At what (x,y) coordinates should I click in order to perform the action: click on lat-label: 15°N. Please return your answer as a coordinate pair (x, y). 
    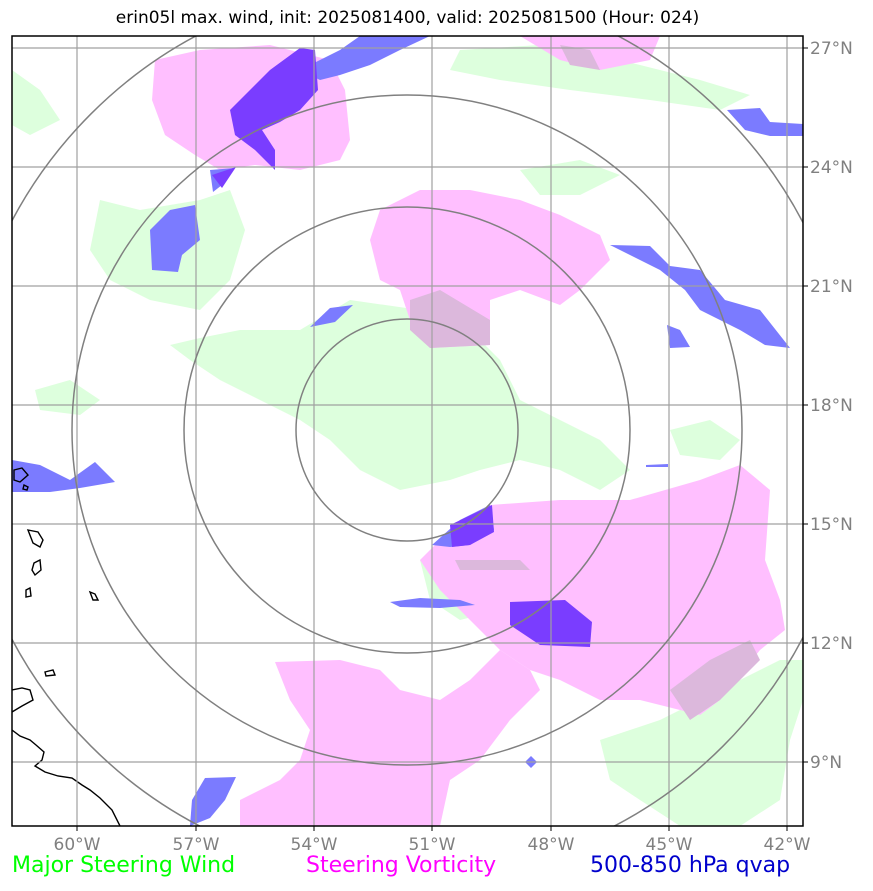
    Looking at the image, I should click on (831, 525).